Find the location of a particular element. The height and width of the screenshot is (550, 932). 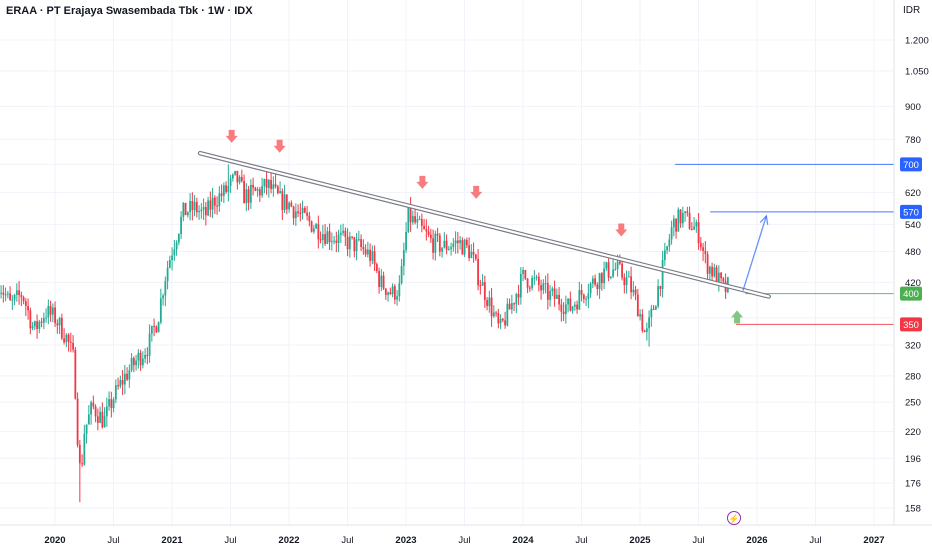

x-tick-label: Jul is located at coordinates (347, 540).